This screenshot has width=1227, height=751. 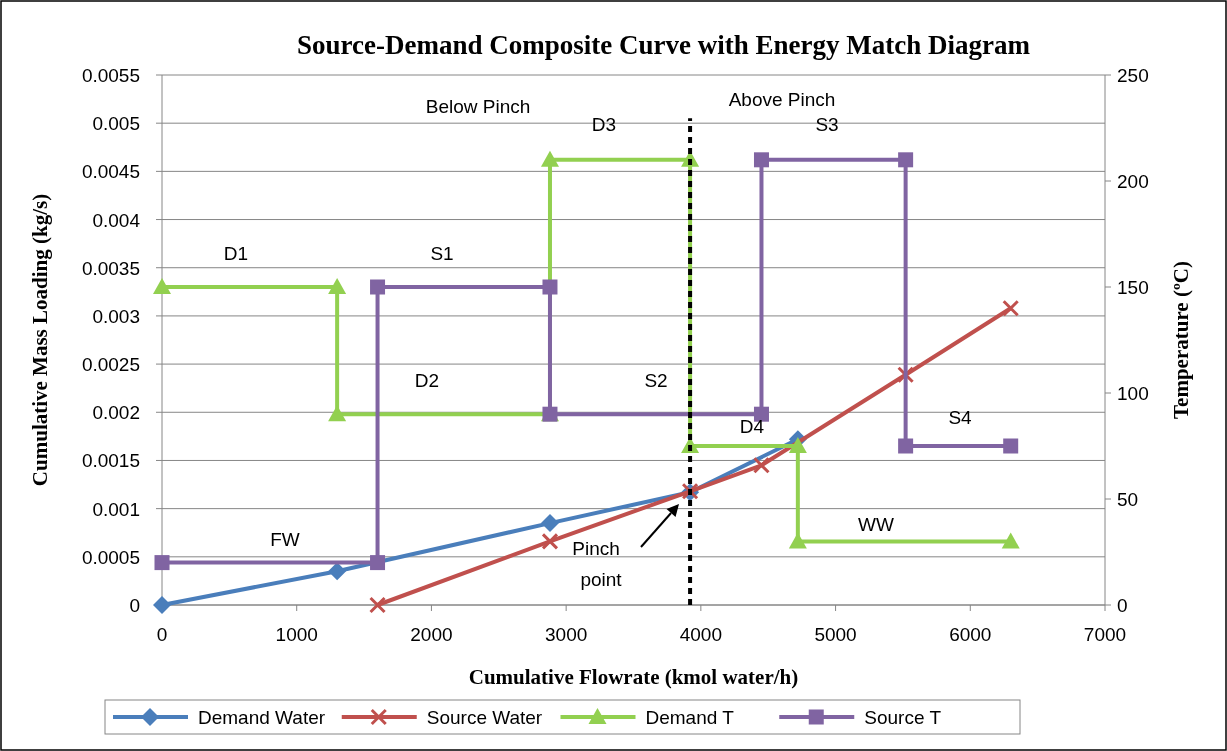 What do you see at coordinates (597, 564) in the screenshot?
I see `annotation: Pinch point` at bounding box center [597, 564].